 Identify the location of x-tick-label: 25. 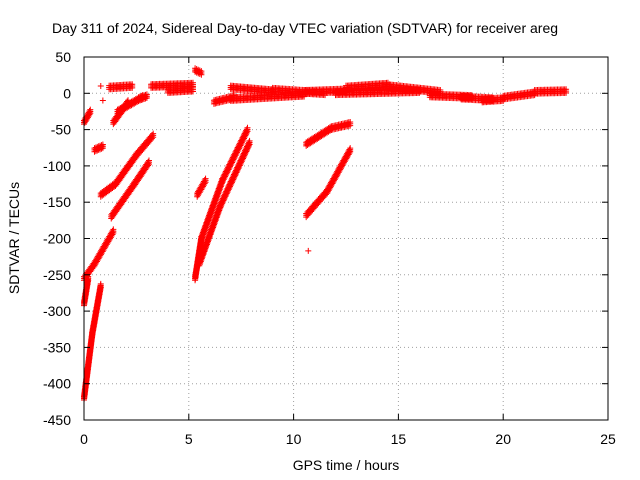
(608, 439).